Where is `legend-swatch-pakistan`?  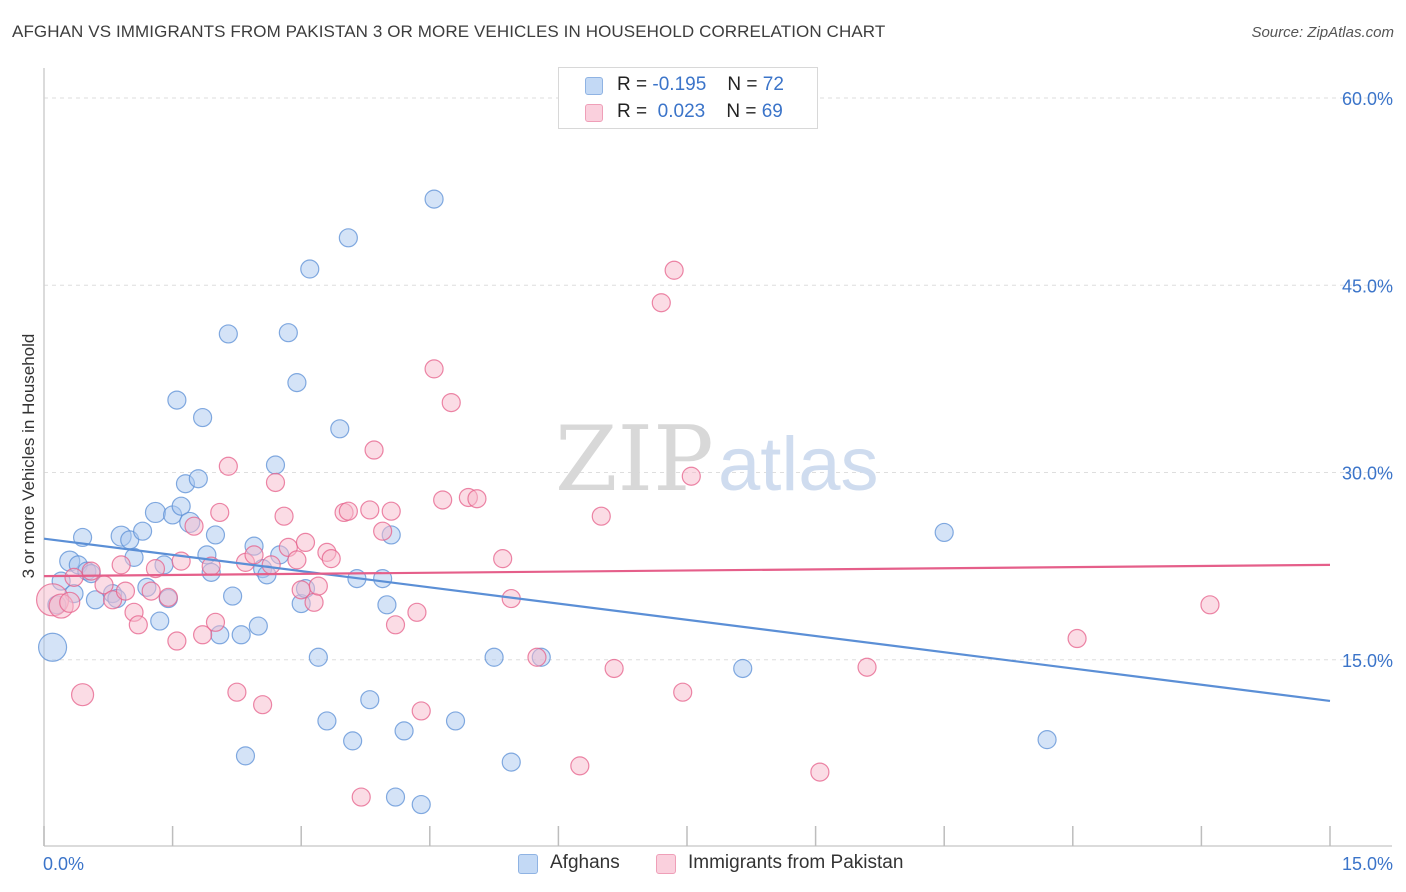
legend-swatch-pakistan is located at coordinates (666, 864).